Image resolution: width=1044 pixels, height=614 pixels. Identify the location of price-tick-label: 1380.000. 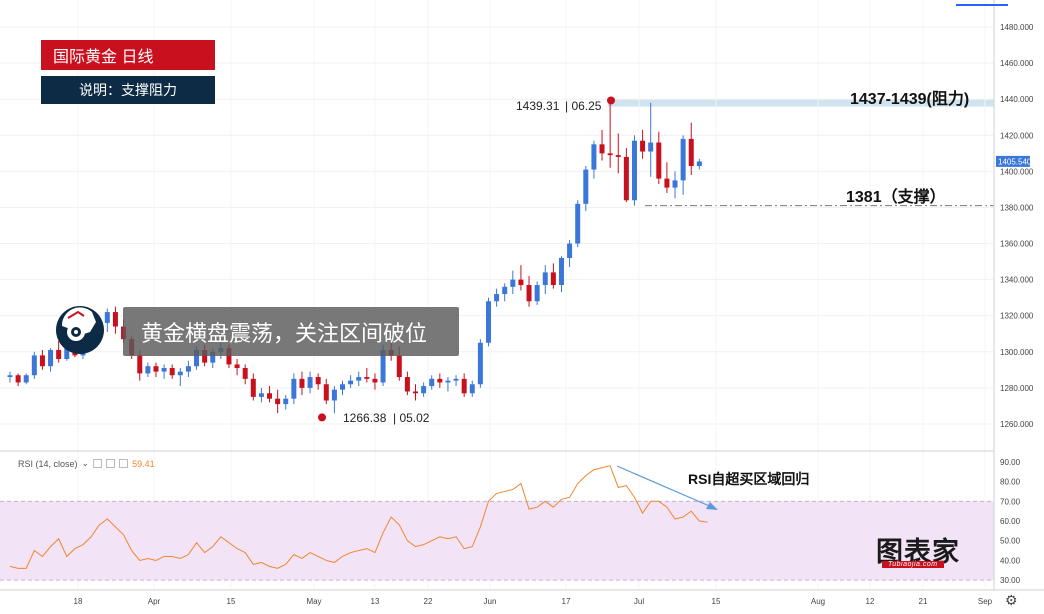
(1017, 207).